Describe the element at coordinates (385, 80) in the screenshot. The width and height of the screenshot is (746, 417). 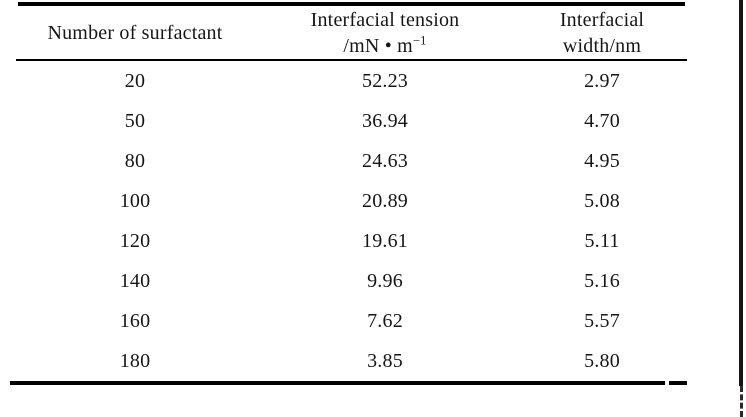
I see `cell-interfacial-tension: 52.23` at that location.